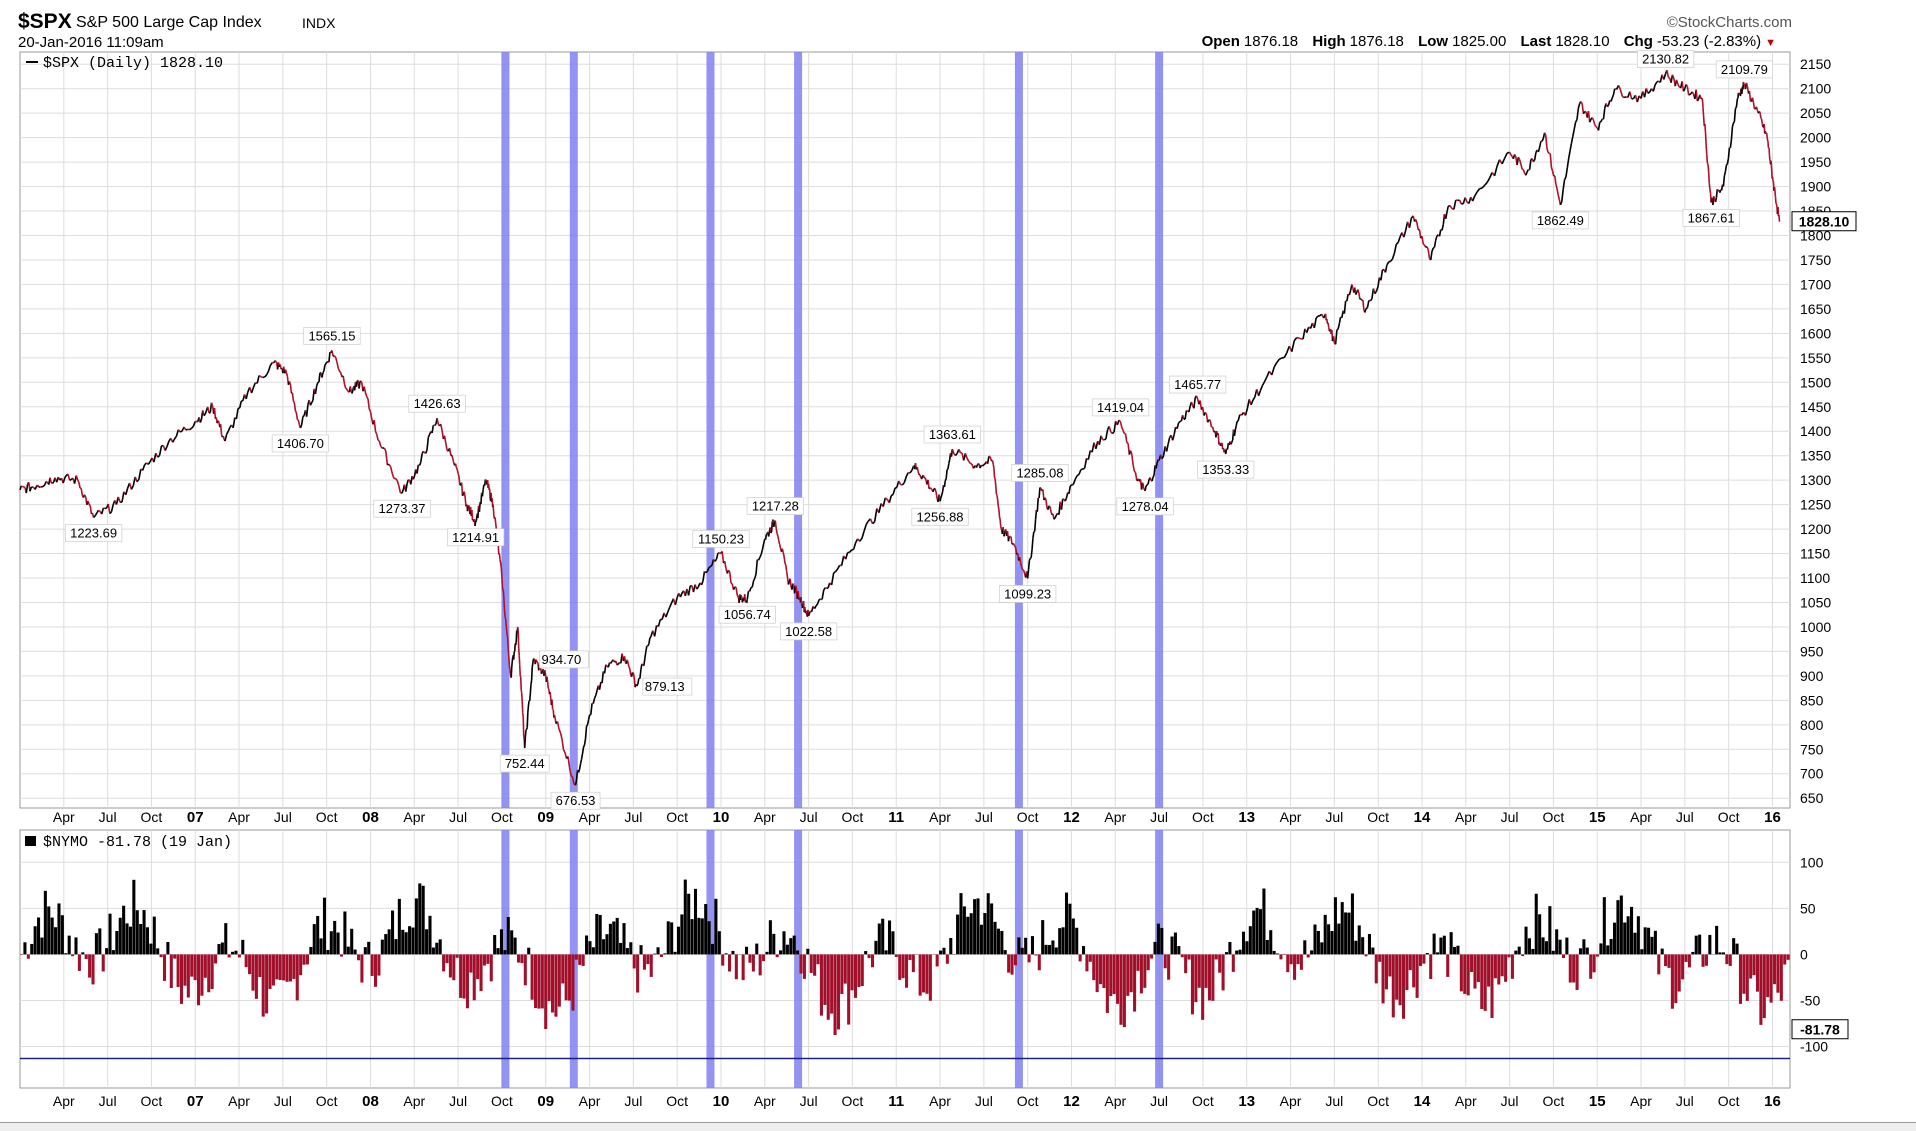 The height and width of the screenshot is (1131, 1916). Describe the element at coordinates (475, 537) in the screenshot. I see `peak-label: 1214.91` at that location.